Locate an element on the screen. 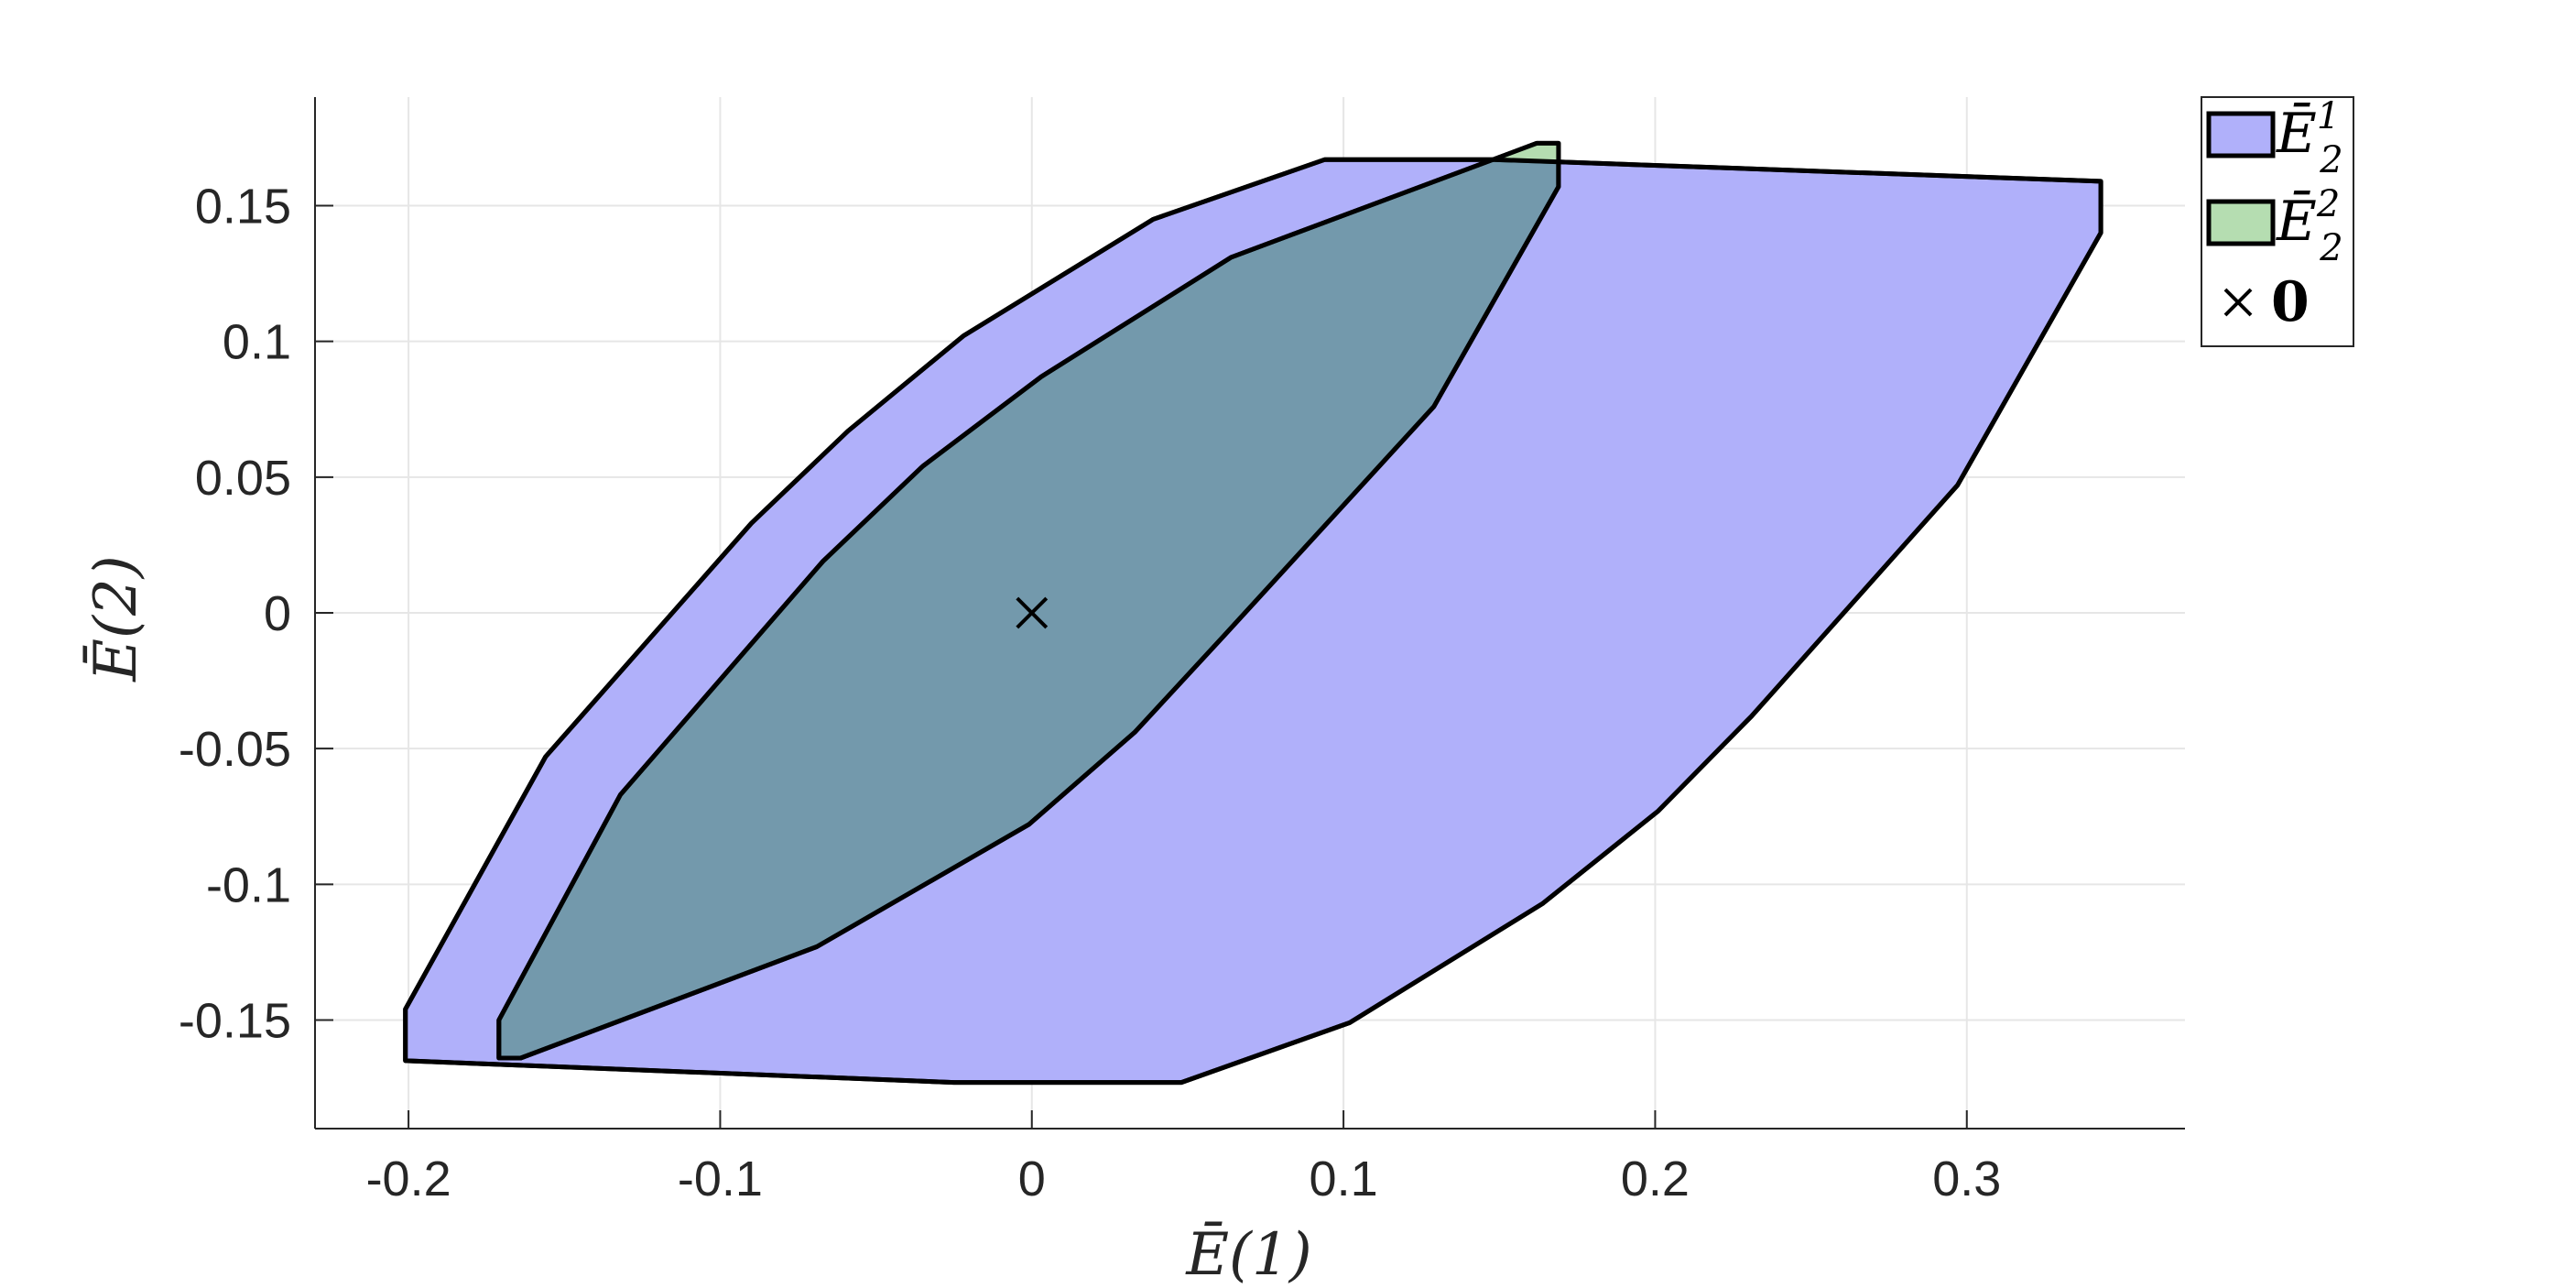 The width and height of the screenshot is (2576, 1288). markers is located at coordinates (1032, 612).